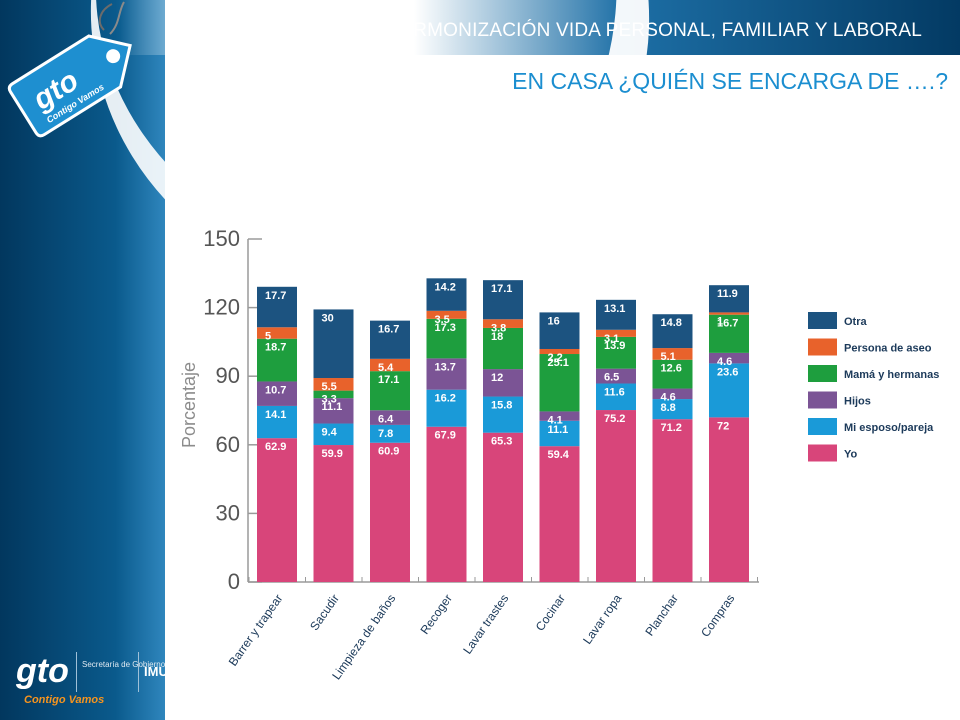 This screenshot has width=960, height=720. What do you see at coordinates (445, 436) in the screenshot?
I see `data-label: 67.9` at bounding box center [445, 436].